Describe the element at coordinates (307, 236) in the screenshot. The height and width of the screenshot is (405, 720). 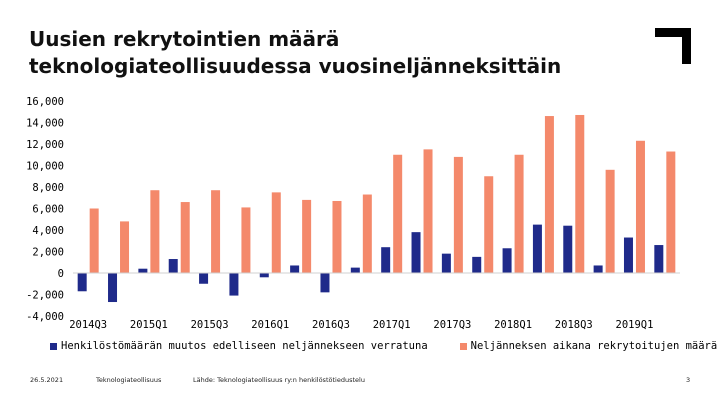
I see `bar-recruits-2016Q2` at that location.